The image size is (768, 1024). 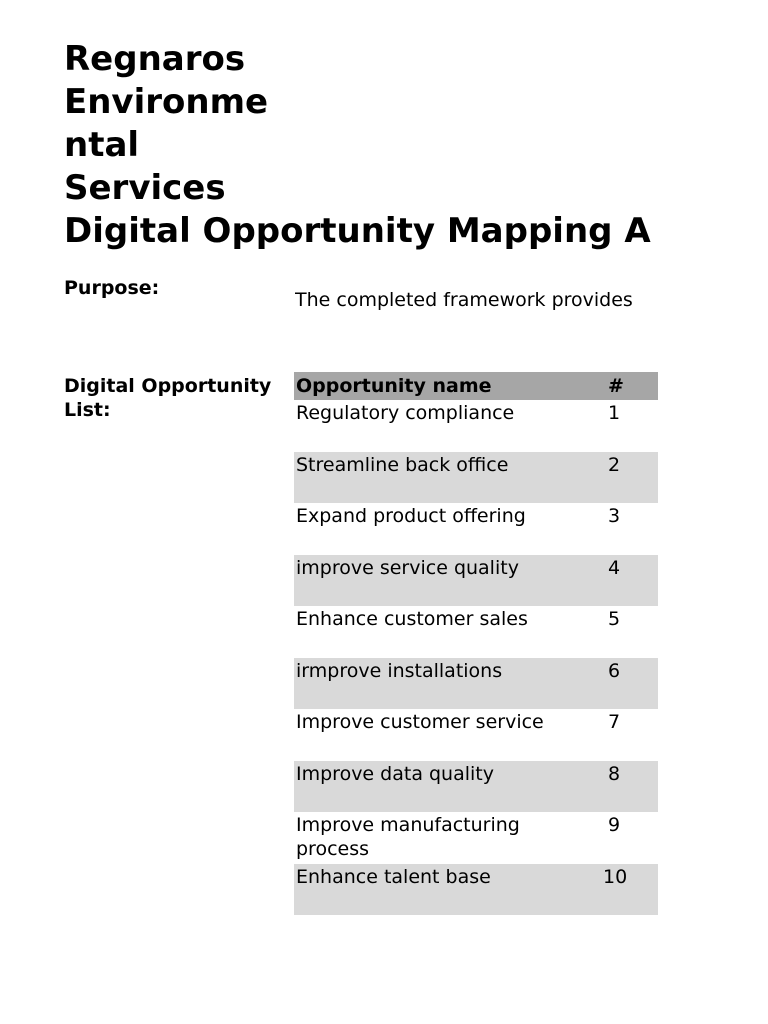 What do you see at coordinates (614, 464) in the screenshot?
I see `opportunity-number-cell: 2` at bounding box center [614, 464].